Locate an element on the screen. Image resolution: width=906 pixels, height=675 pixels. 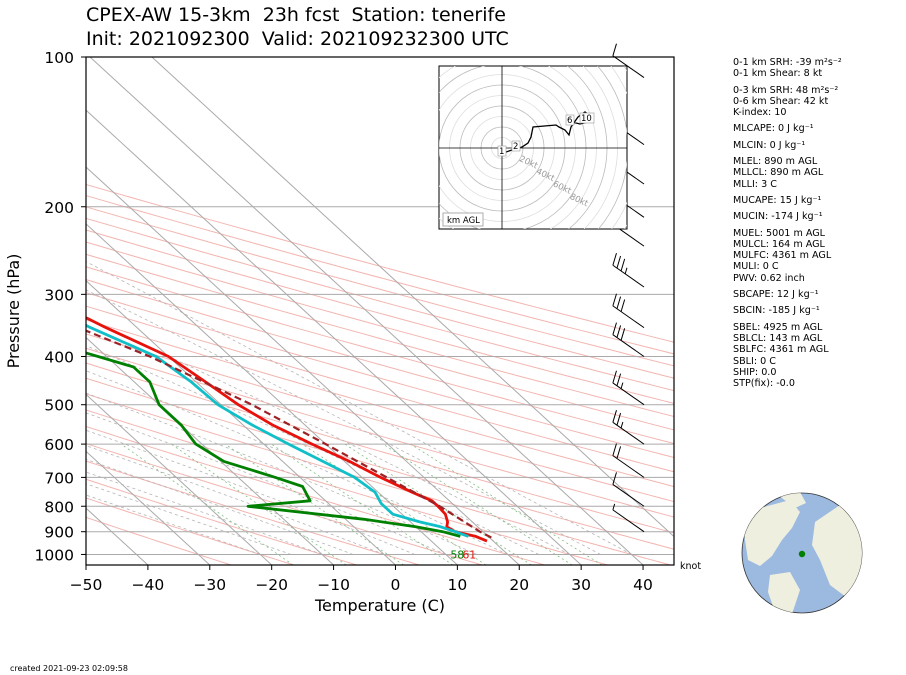
location-globe is located at coordinates (802, 553).